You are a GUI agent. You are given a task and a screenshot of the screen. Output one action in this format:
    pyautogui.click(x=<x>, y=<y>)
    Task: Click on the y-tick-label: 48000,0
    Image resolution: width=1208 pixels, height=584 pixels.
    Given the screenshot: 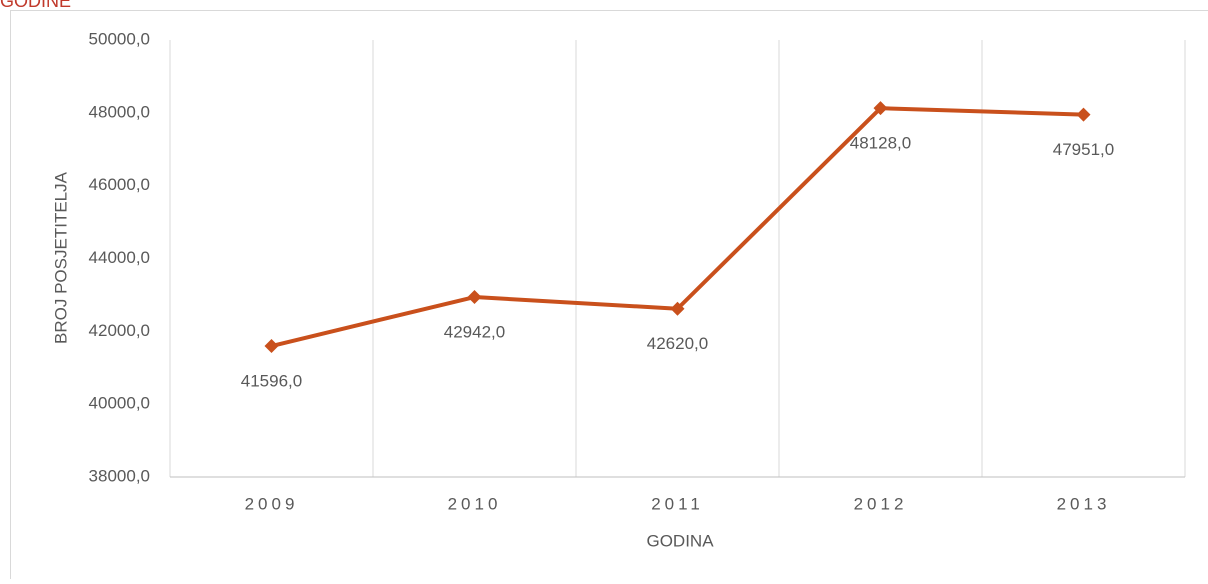 What is the action you would take?
    pyautogui.click(x=119, y=111)
    